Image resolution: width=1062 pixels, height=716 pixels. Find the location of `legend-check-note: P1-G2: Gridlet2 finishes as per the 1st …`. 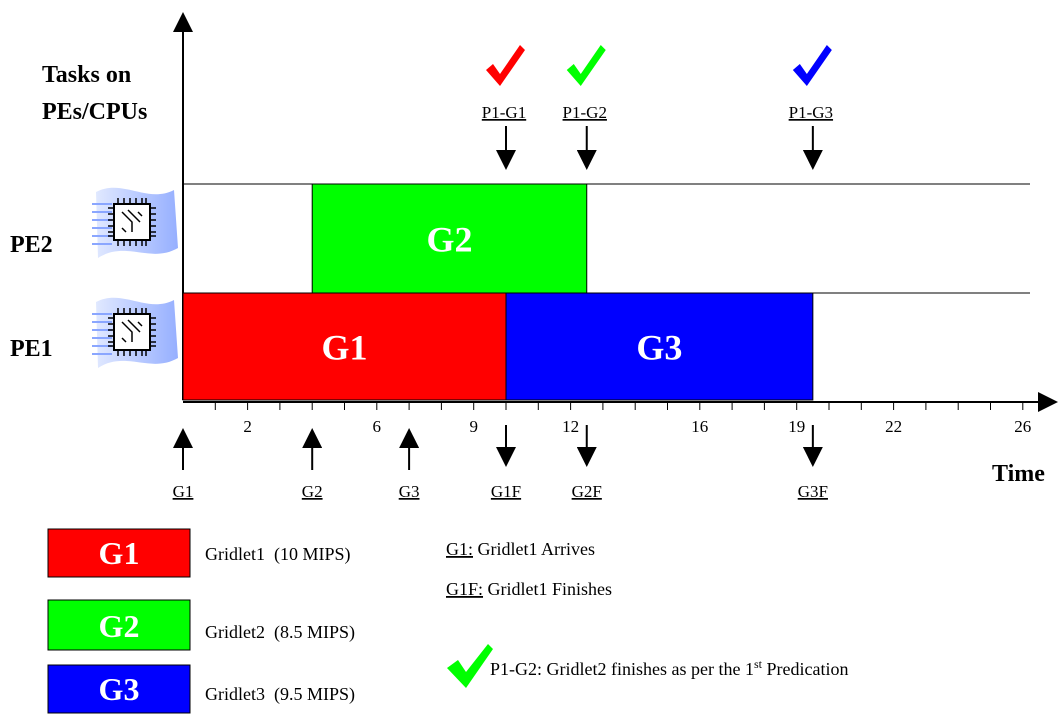

legend-check-note: P1-G2: Gridlet2 finishes as per the 1st … is located at coordinates (647, 666).